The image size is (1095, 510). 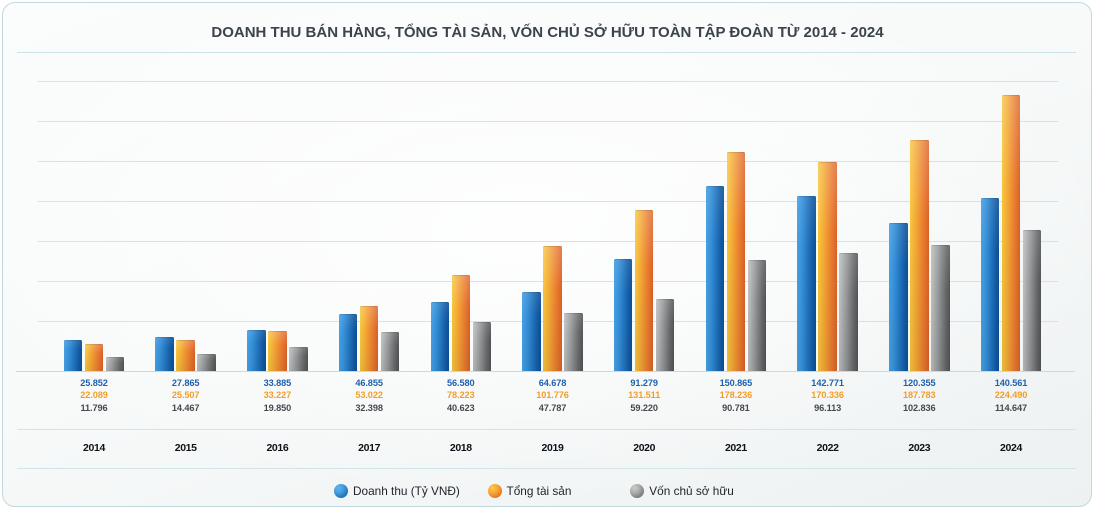 I want to click on bar-blue-2023, so click(x=898, y=297).